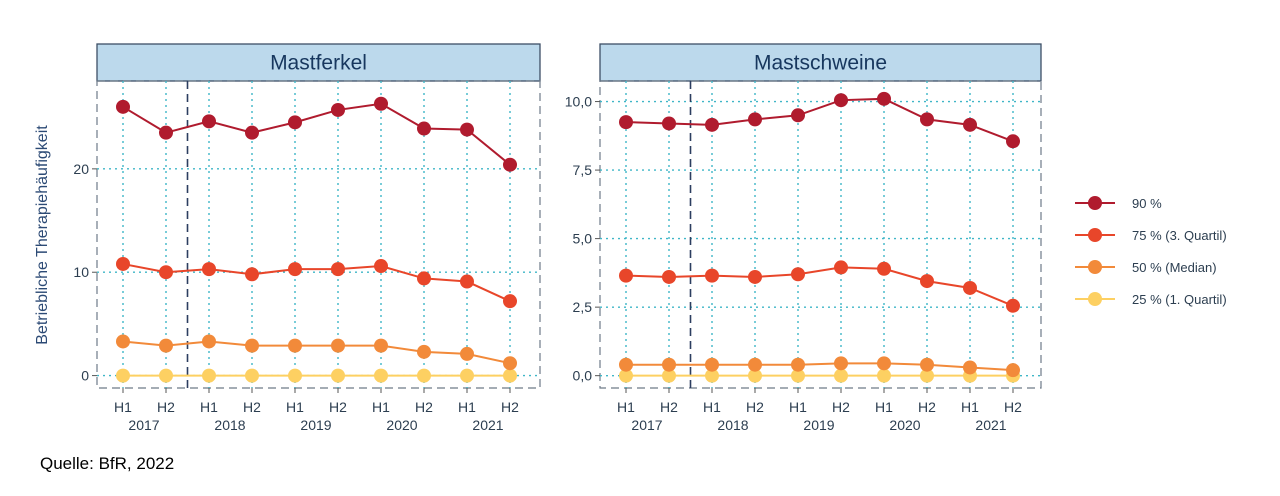 The image size is (1280, 496). I want to click on legend-label: 25 % (1. Quartil), so click(1179, 299).